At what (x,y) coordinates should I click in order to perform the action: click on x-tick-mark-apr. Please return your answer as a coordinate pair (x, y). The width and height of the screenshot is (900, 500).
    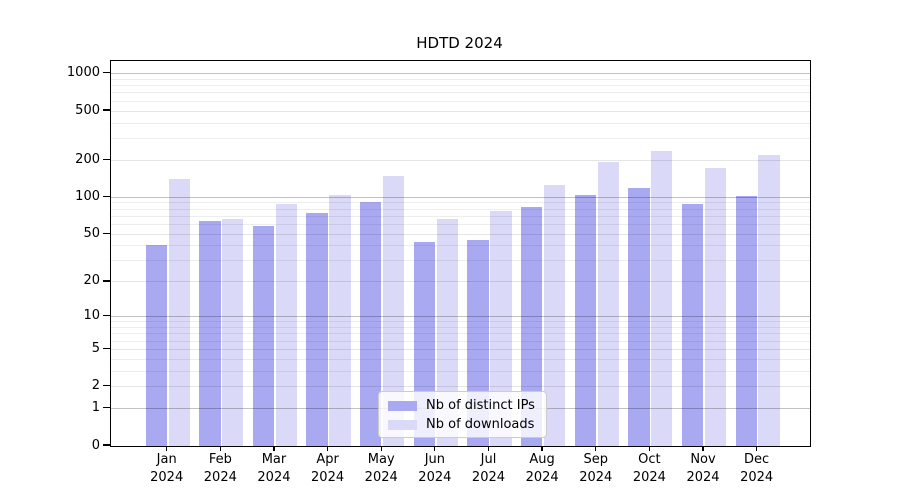
    Looking at the image, I should click on (327, 448).